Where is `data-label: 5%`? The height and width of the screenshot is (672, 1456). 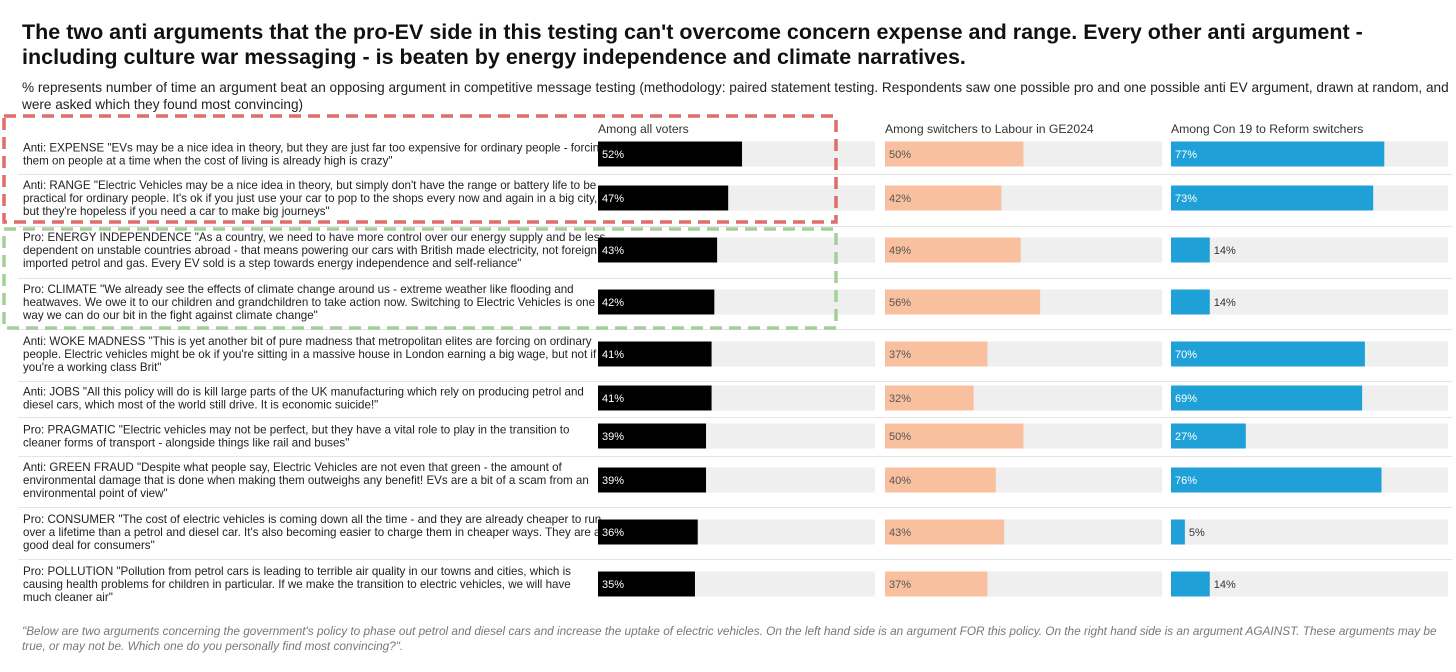 data-label: 5% is located at coordinates (1197, 533).